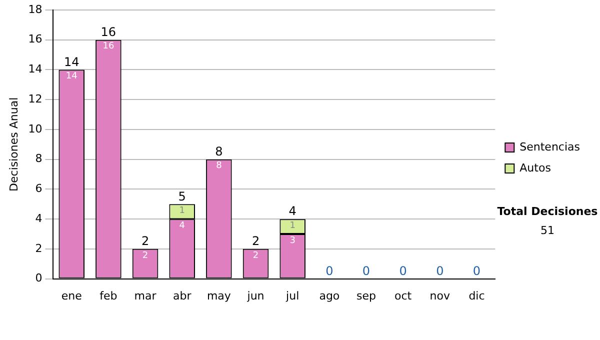 The image size is (600, 340). What do you see at coordinates (182, 295) in the screenshot?
I see `x-tick-label: abr` at bounding box center [182, 295].